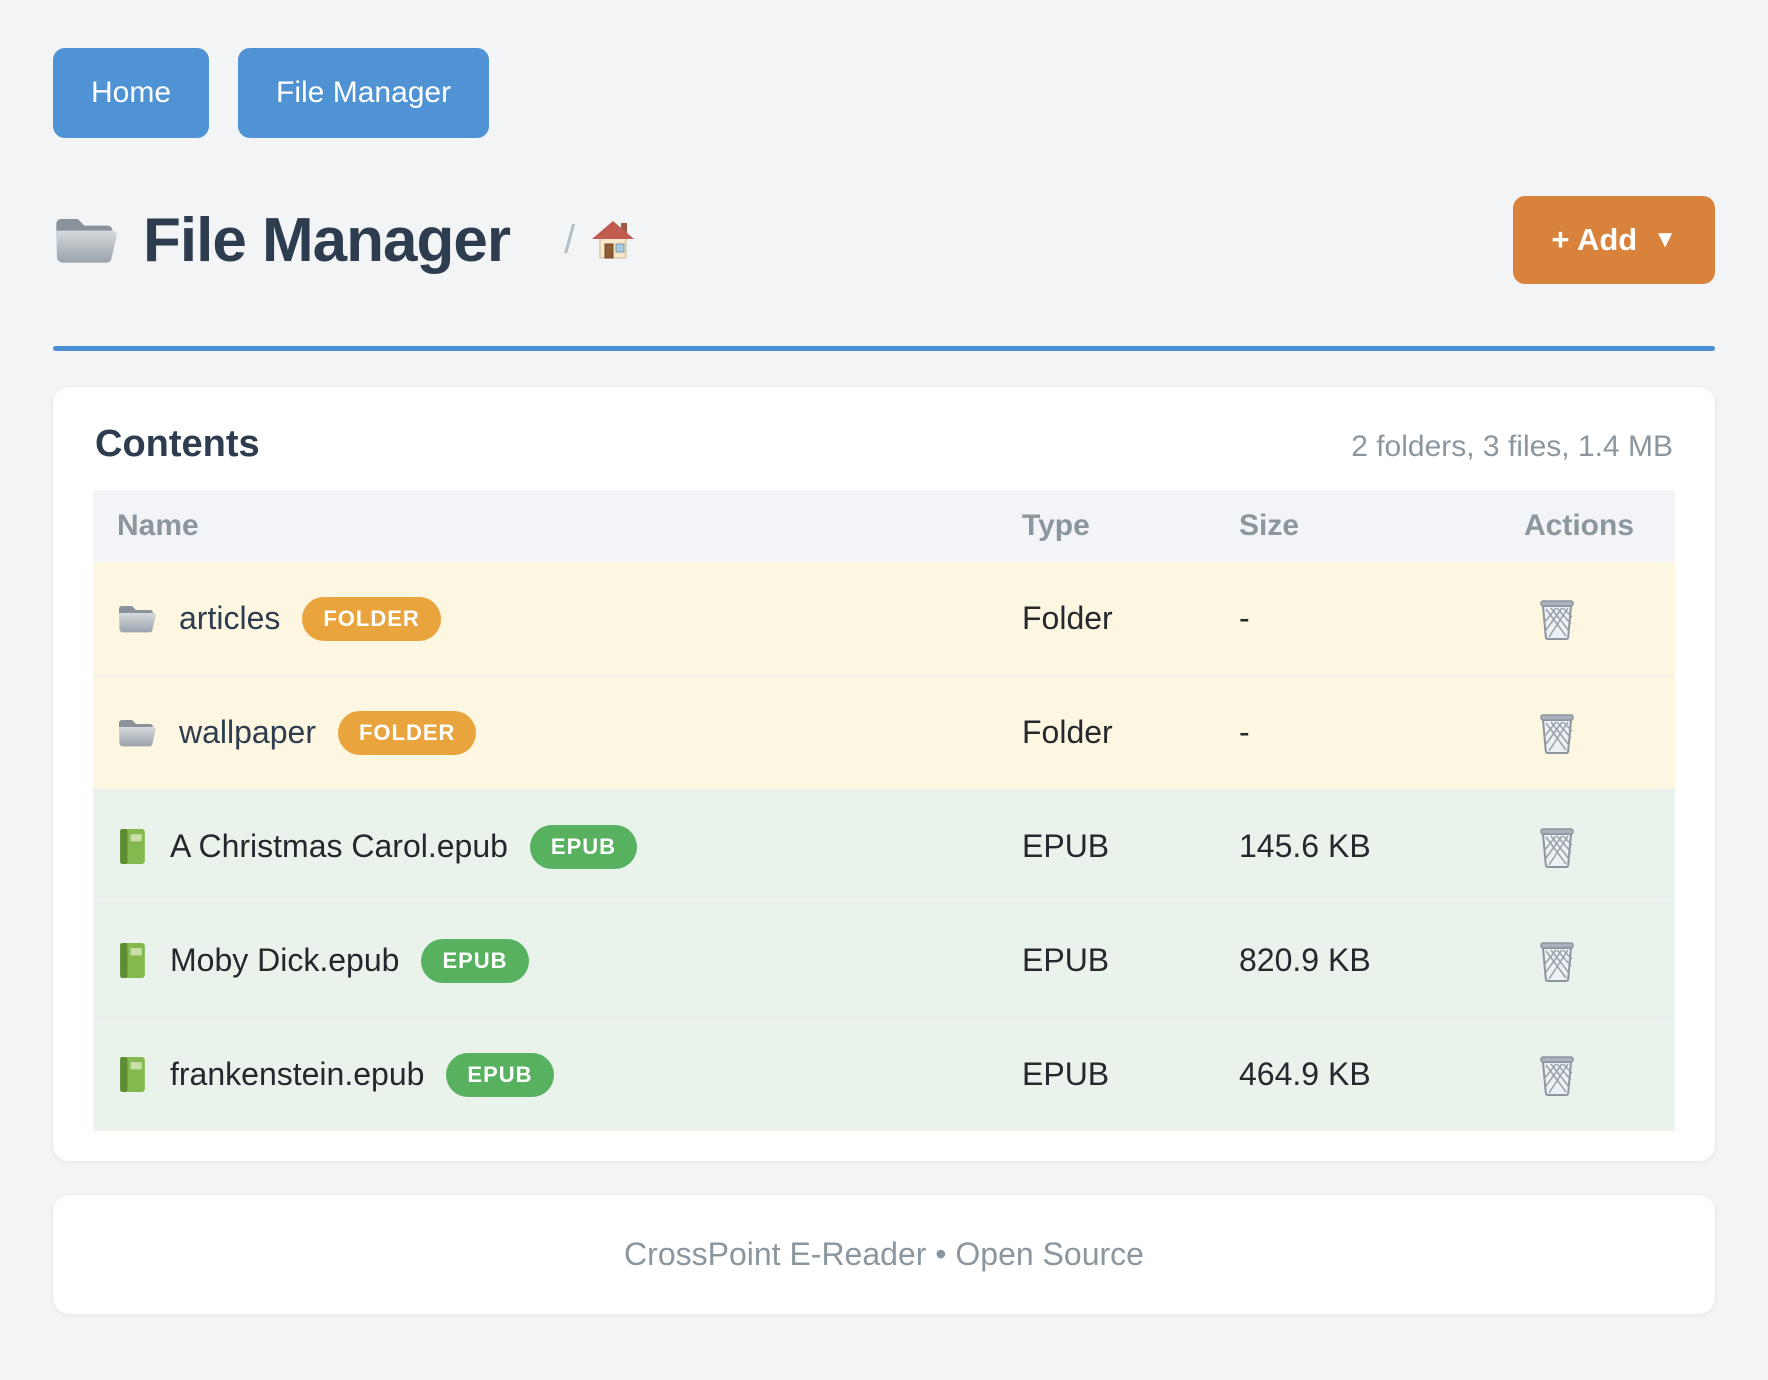 Image resolution: width=1768 pixels, height=1380 pixels. What do you see at coordinates (339, 846) in the screenshot?
I see `item-name-link: A Christmas Carol.epub` at bounding box center [339, 846].